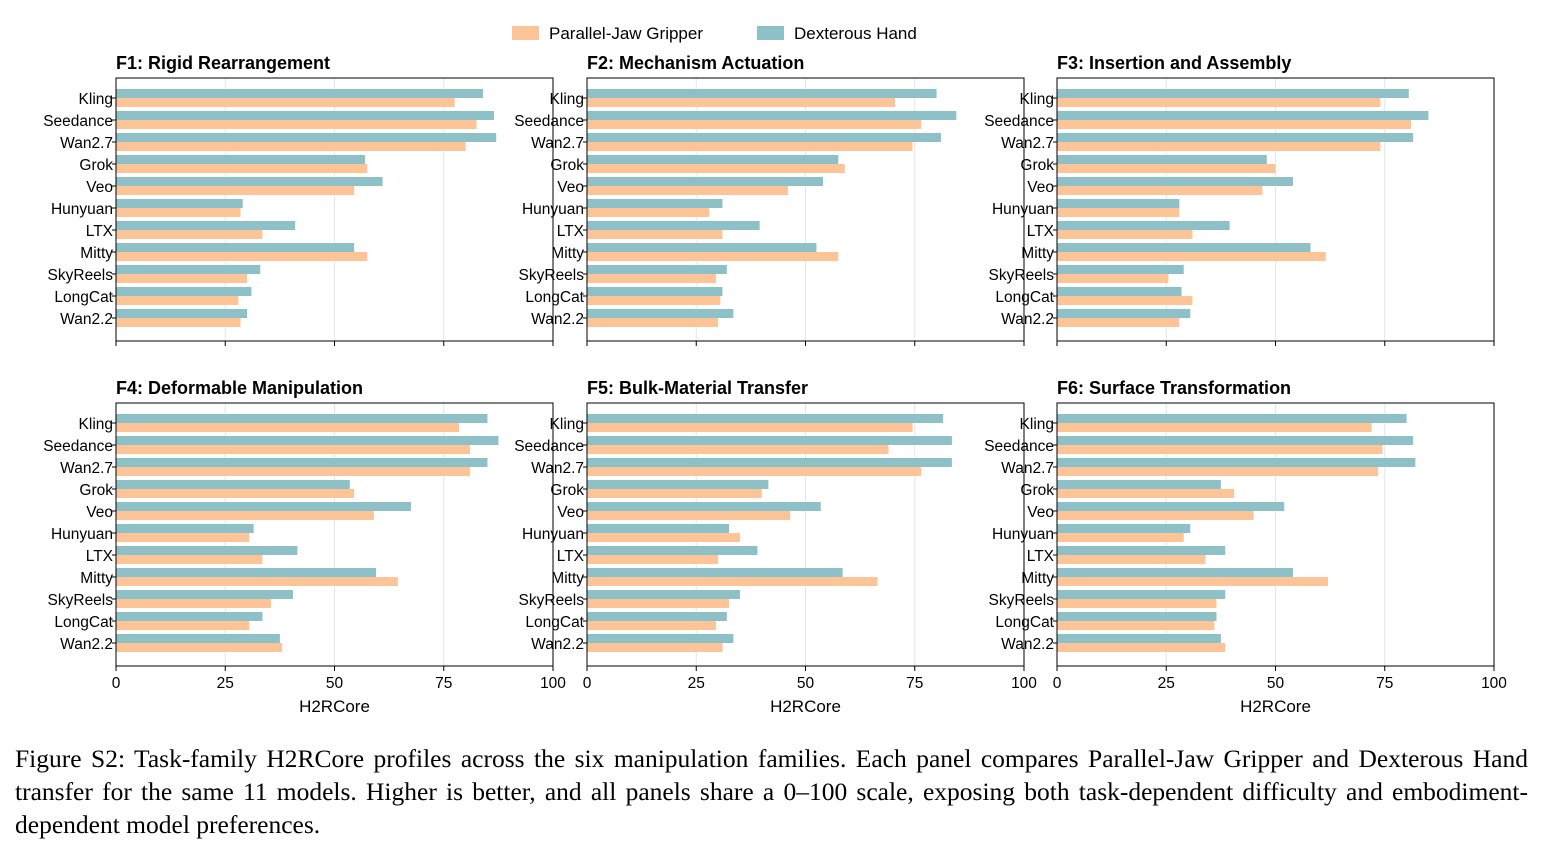  I want to click on panel-5-bar-gripper-veo, so click(689, 515).